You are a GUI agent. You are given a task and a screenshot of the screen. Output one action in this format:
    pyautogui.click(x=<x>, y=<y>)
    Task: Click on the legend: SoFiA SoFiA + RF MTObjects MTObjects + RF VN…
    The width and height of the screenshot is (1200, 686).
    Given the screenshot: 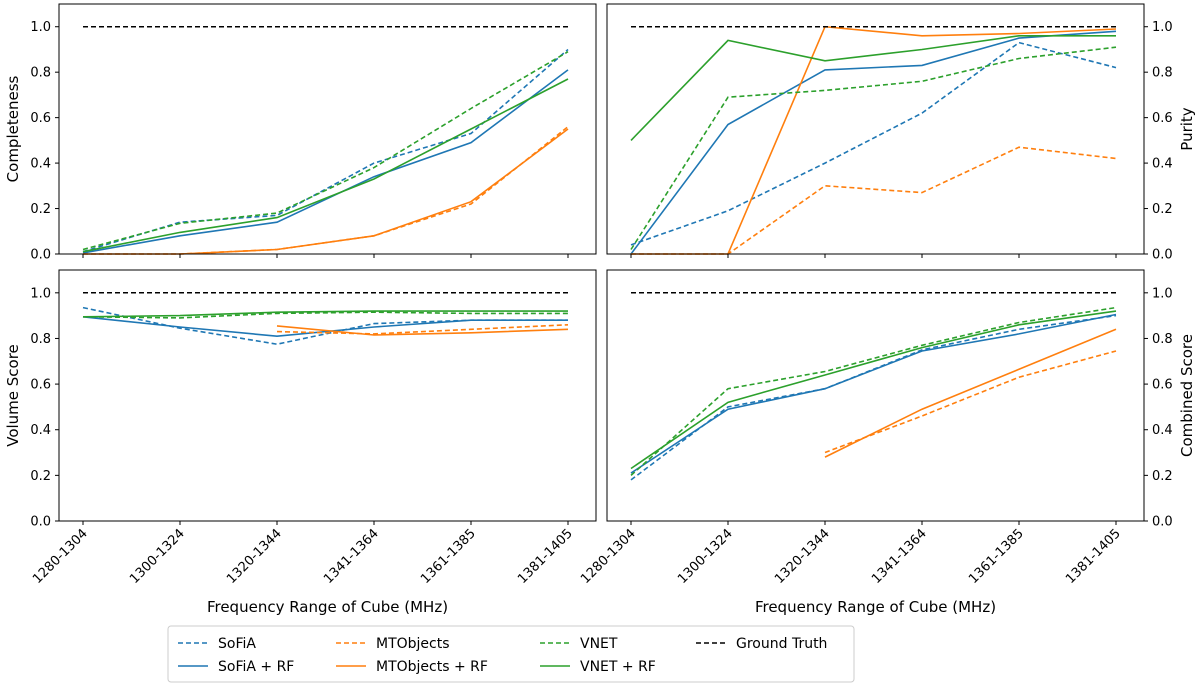 What is the action you would take?
    pyautogui.click(x=511, y=654)
    